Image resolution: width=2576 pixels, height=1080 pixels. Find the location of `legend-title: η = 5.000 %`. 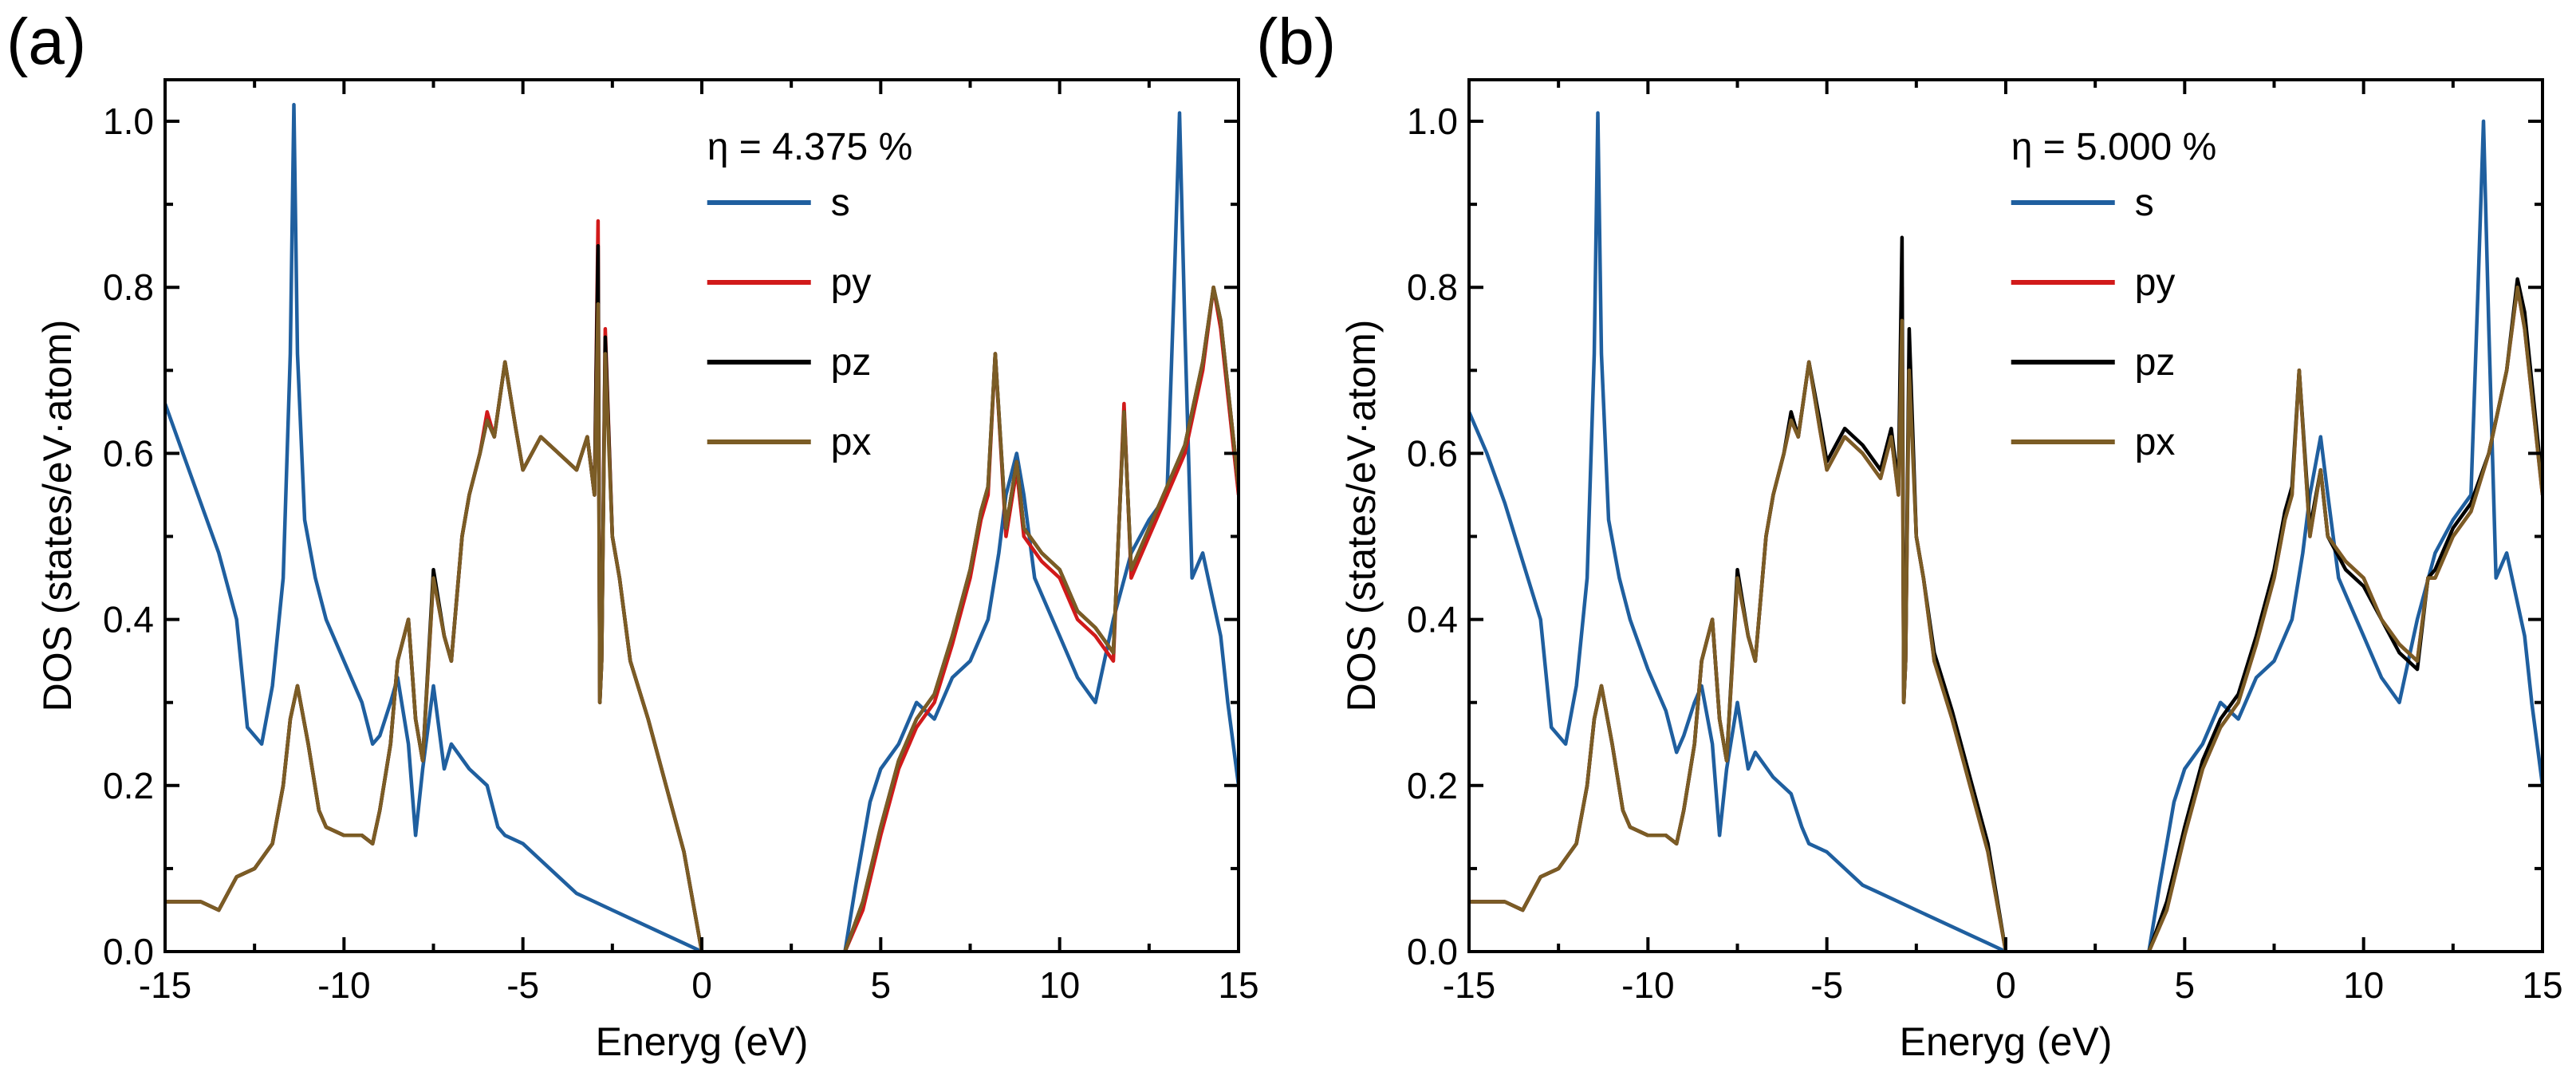

legend-title: η = 5.000 % is located at coordinates (2114, 147).